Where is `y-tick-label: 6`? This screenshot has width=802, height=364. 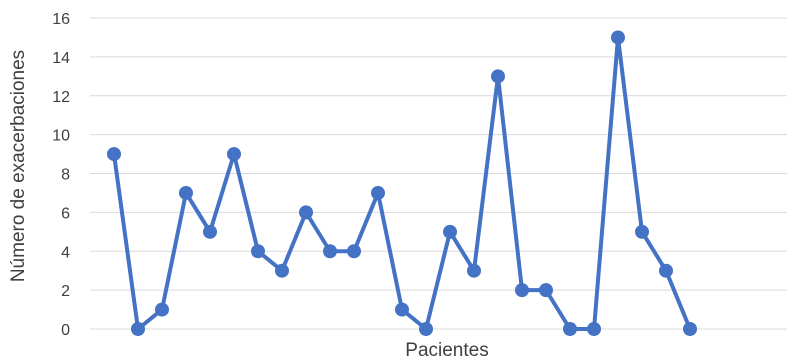
y-tick-label: 6 is located at coordinates (65, 213).